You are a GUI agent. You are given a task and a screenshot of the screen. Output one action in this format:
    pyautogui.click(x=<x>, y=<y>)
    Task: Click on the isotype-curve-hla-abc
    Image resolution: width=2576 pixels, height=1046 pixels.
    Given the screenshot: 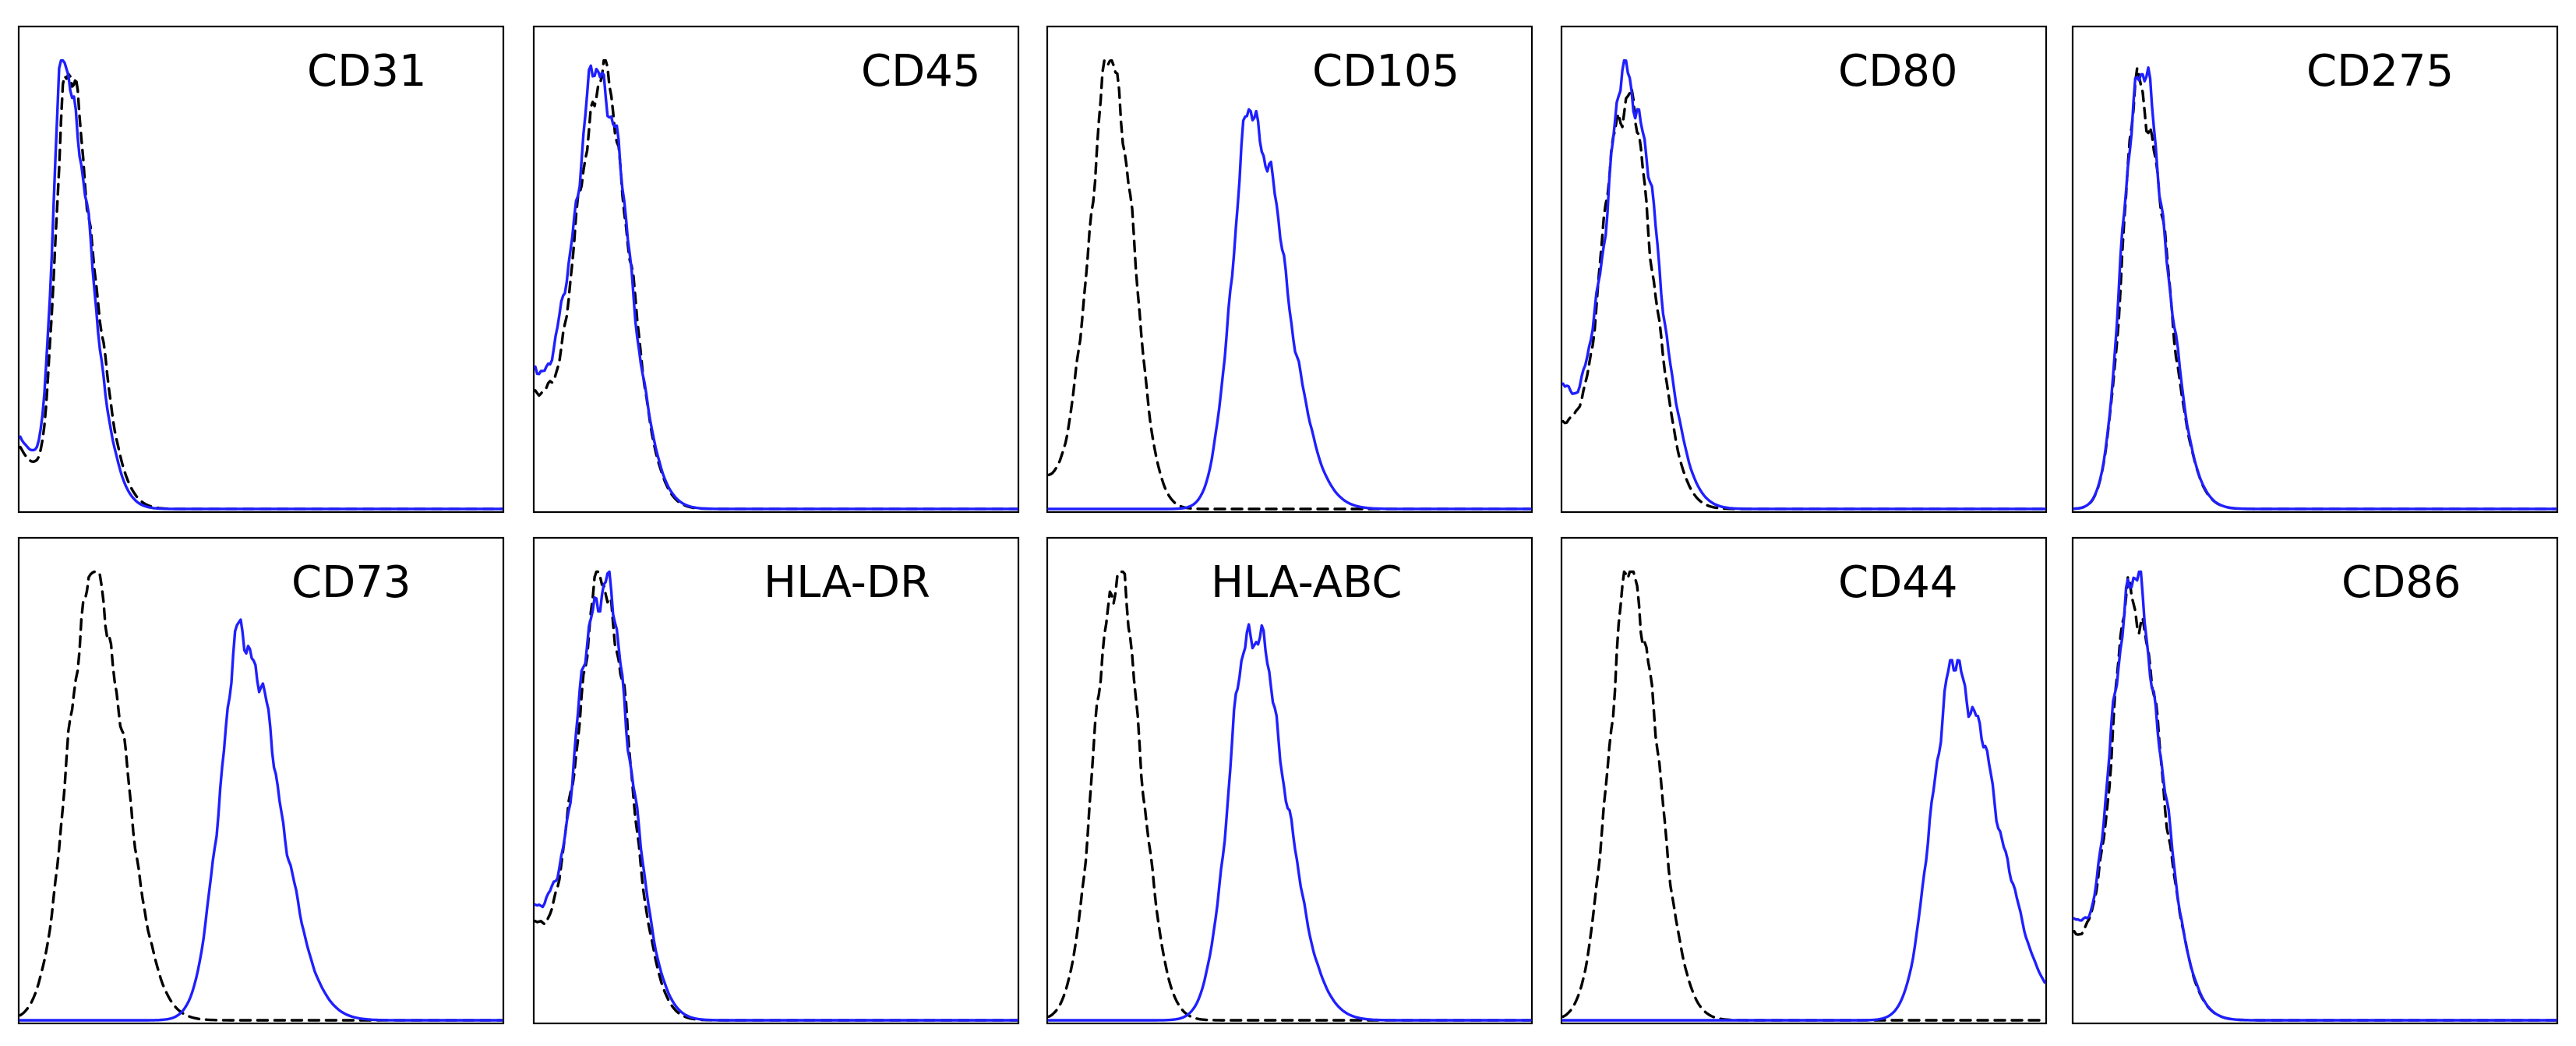 What is the action you would take?
    pyautogui.click(x=1289, y=796)
    